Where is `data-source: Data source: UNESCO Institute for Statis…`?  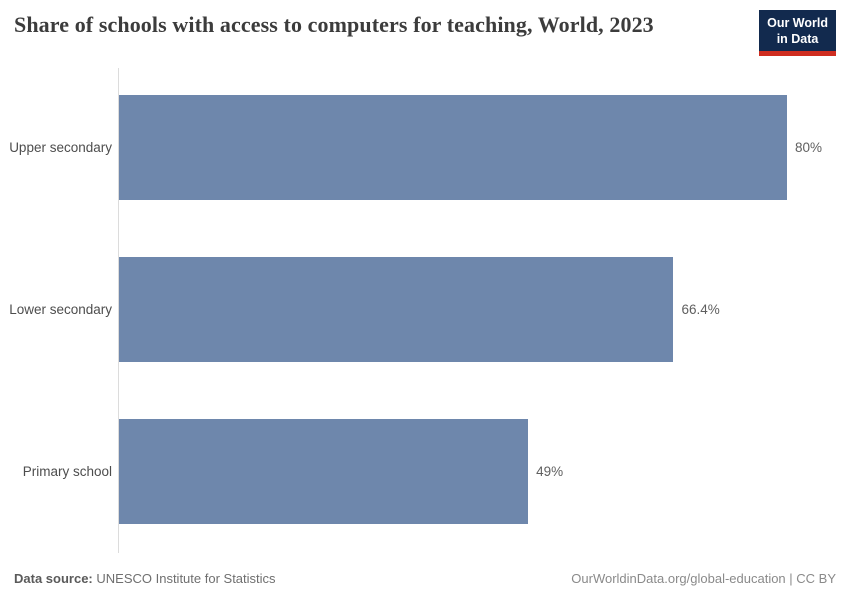 data-source: Data source: UNESCO Institute for Statis… is located at coordinates (145, 578).